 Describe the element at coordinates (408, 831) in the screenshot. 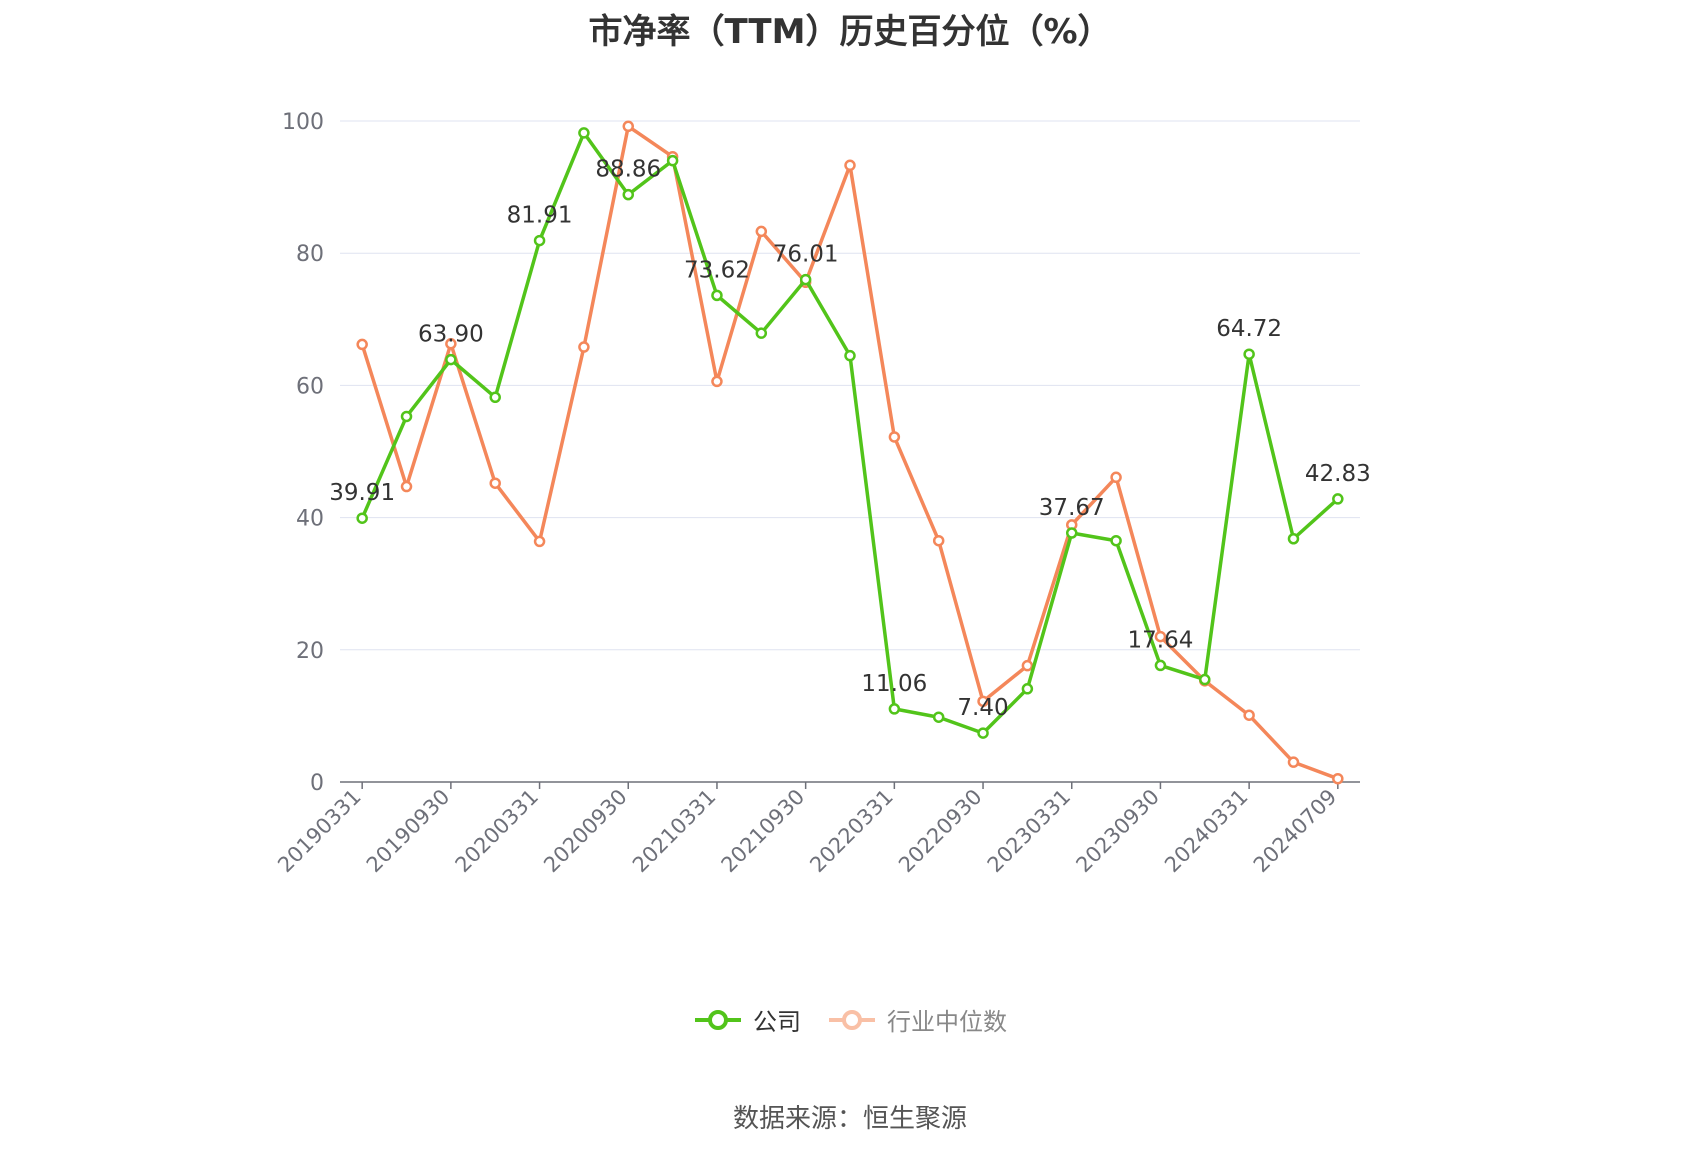

I see `x-tick-label: 20190930` at that location.